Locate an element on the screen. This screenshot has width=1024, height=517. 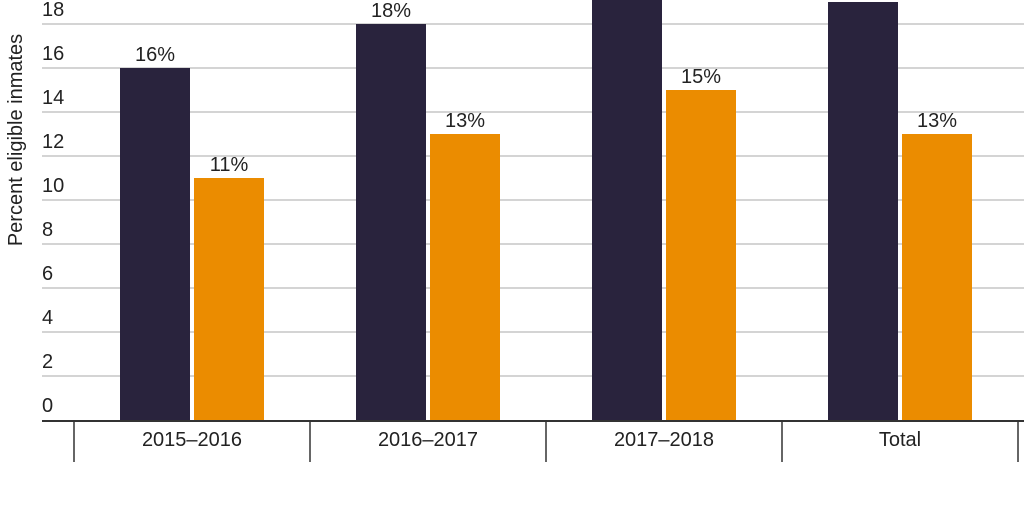
y-tick-label: 14 is located at coordinates (53, 98).